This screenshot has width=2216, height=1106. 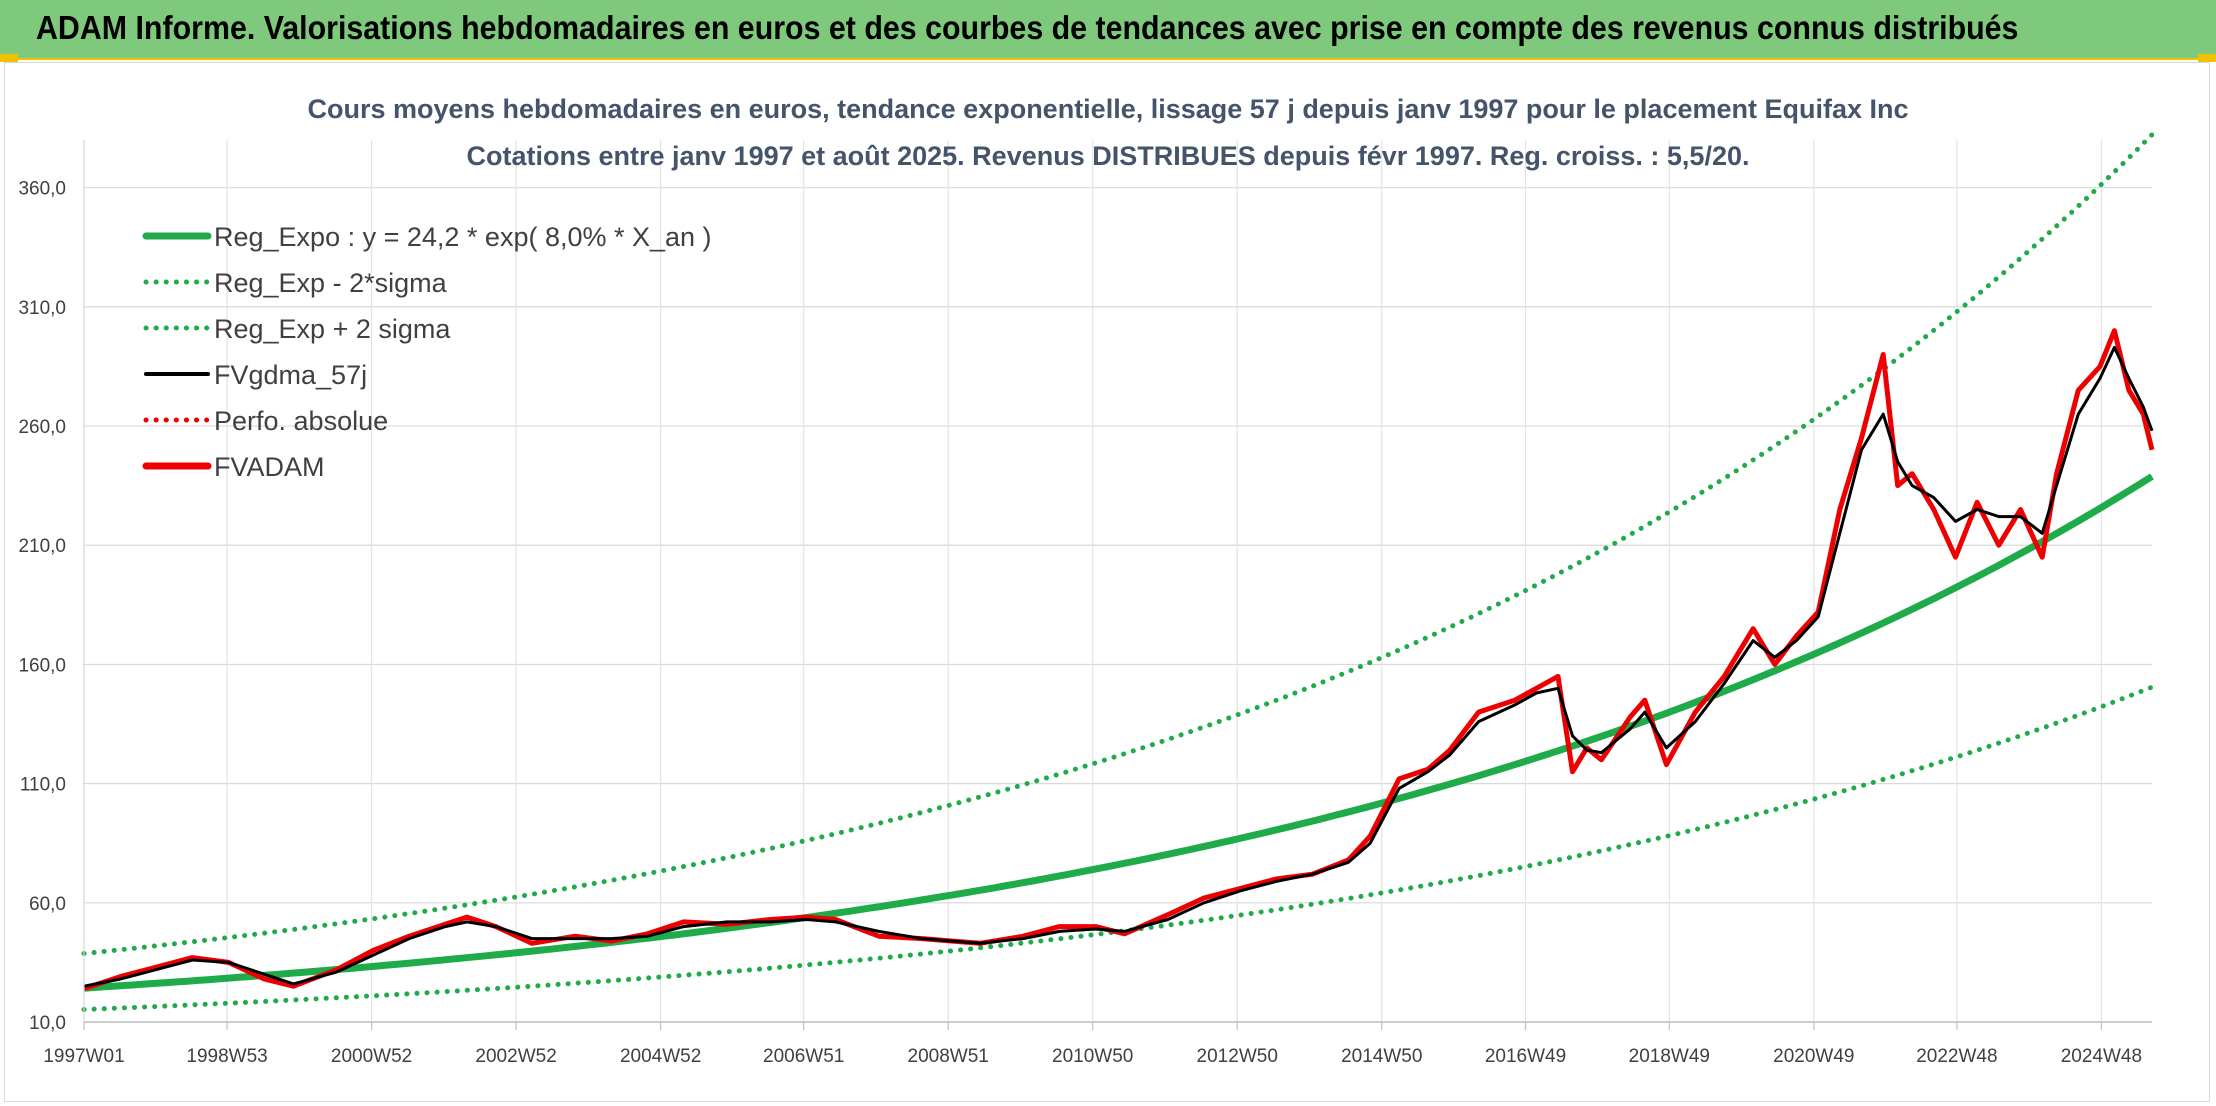 I want to click on x-tick-label: 2012W50, so click(x=1237, y=1056).